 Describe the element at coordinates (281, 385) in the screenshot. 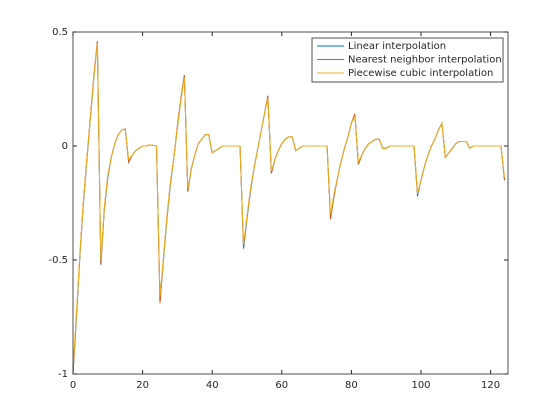

I see `x-tick-label: 60` at that location.